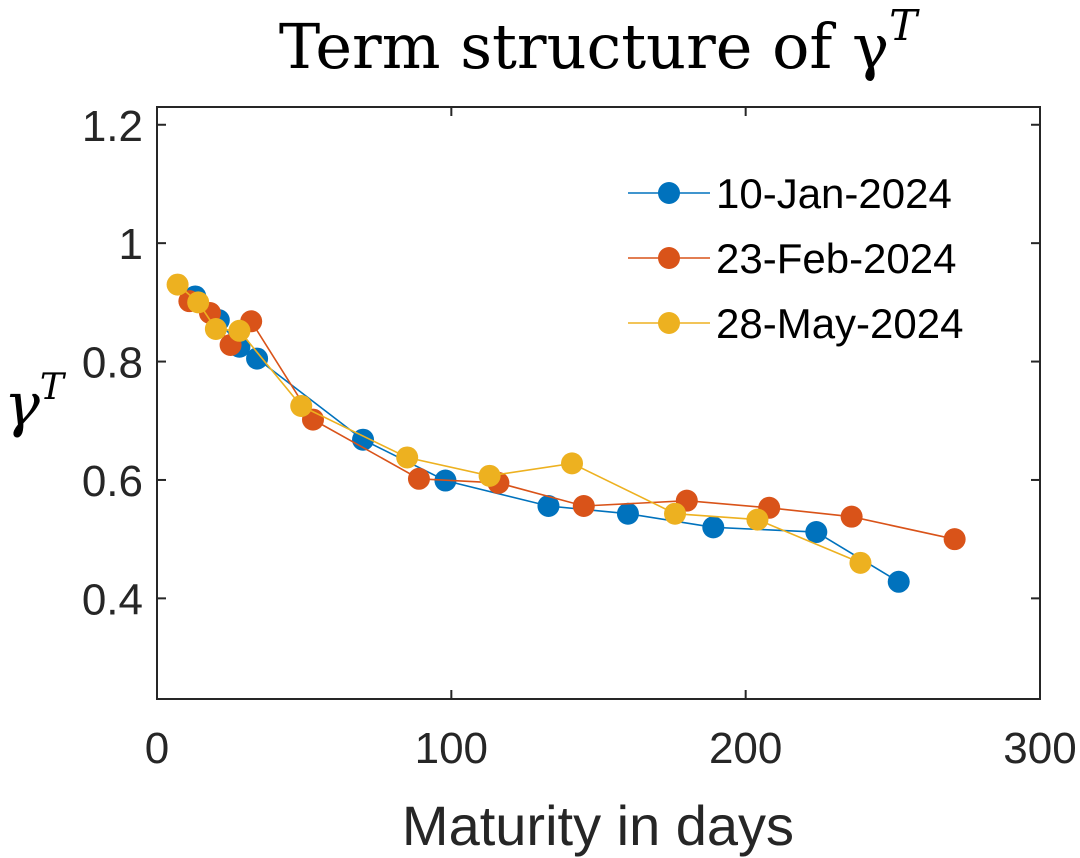 The height and width of the screenshot is (858, 1080). What do you see at coordinates (839, 323) in the screenshot?
I see `legend-label: 28-May-2024` at bounding box center [839, 323].